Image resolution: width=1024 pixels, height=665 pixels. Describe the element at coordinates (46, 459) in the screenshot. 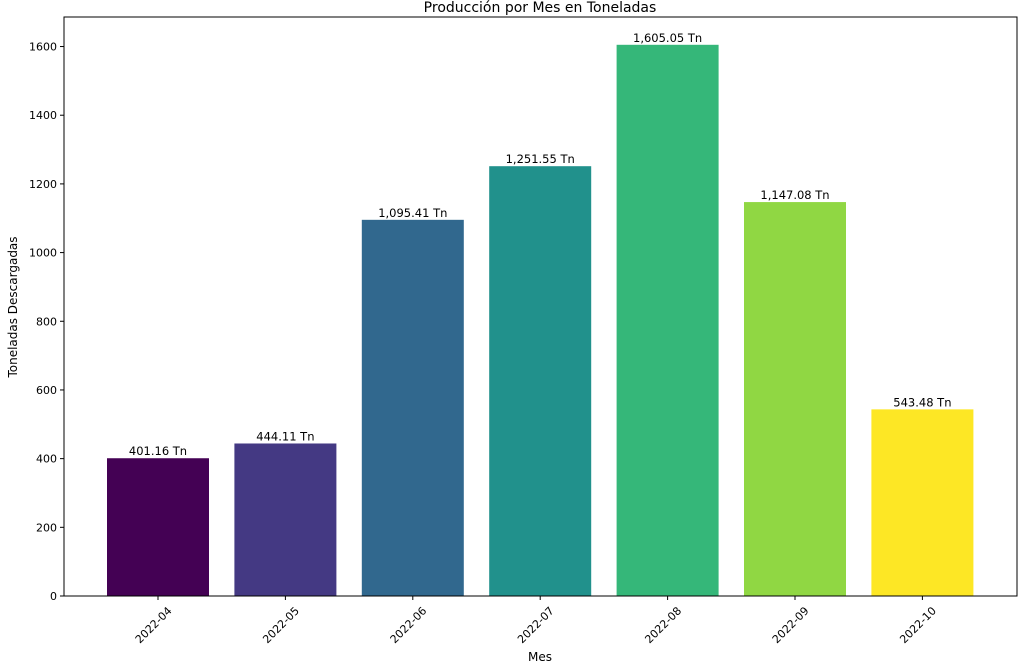

I see `y-tick-label: 400` at that location.